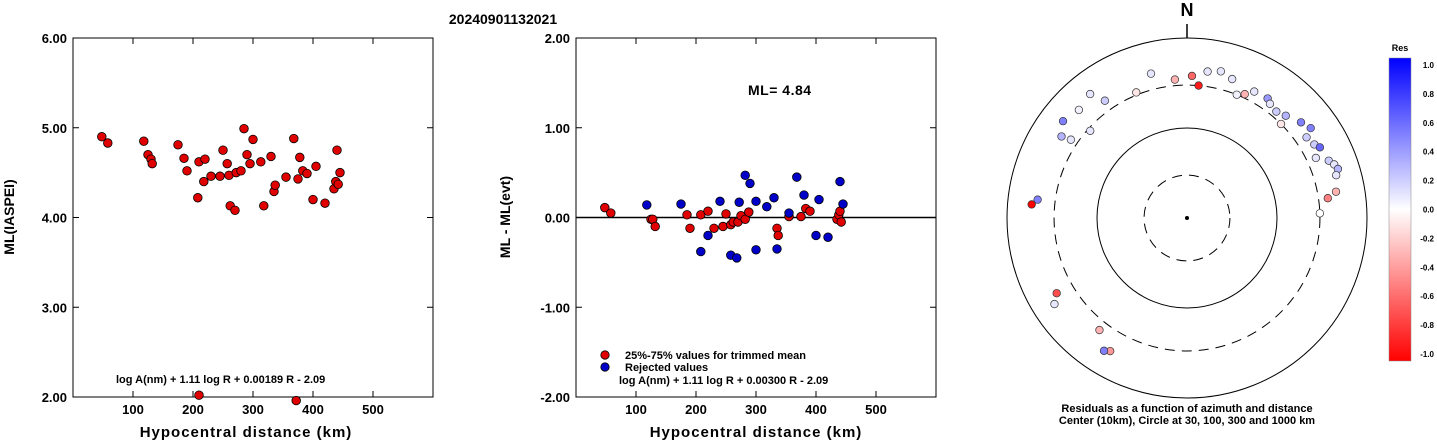  What do you see at coordinates (1429, 181) in the screenshot?
I see `colorbar-label: 0.2` at bounding box center [1429, 181].